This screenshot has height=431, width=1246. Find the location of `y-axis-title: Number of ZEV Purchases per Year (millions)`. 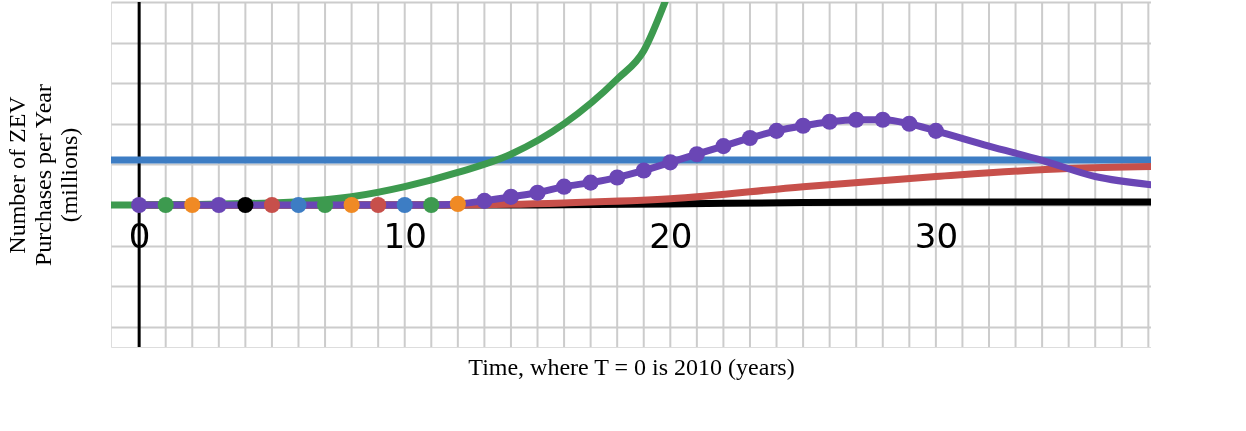

y-axis-title: Number of ZEV Purchases per Year (millions) is located at coordinates (42, 175).